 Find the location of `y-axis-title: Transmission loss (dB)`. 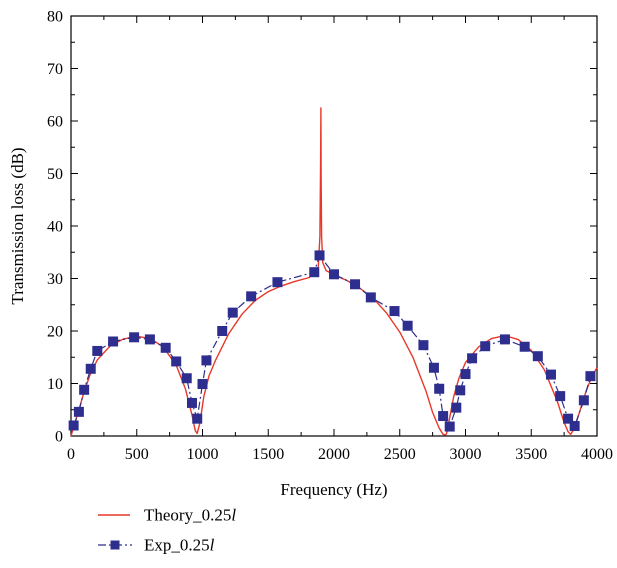

y-axis-title: Transmission loss (dB) is located at coordinates (17, 225).